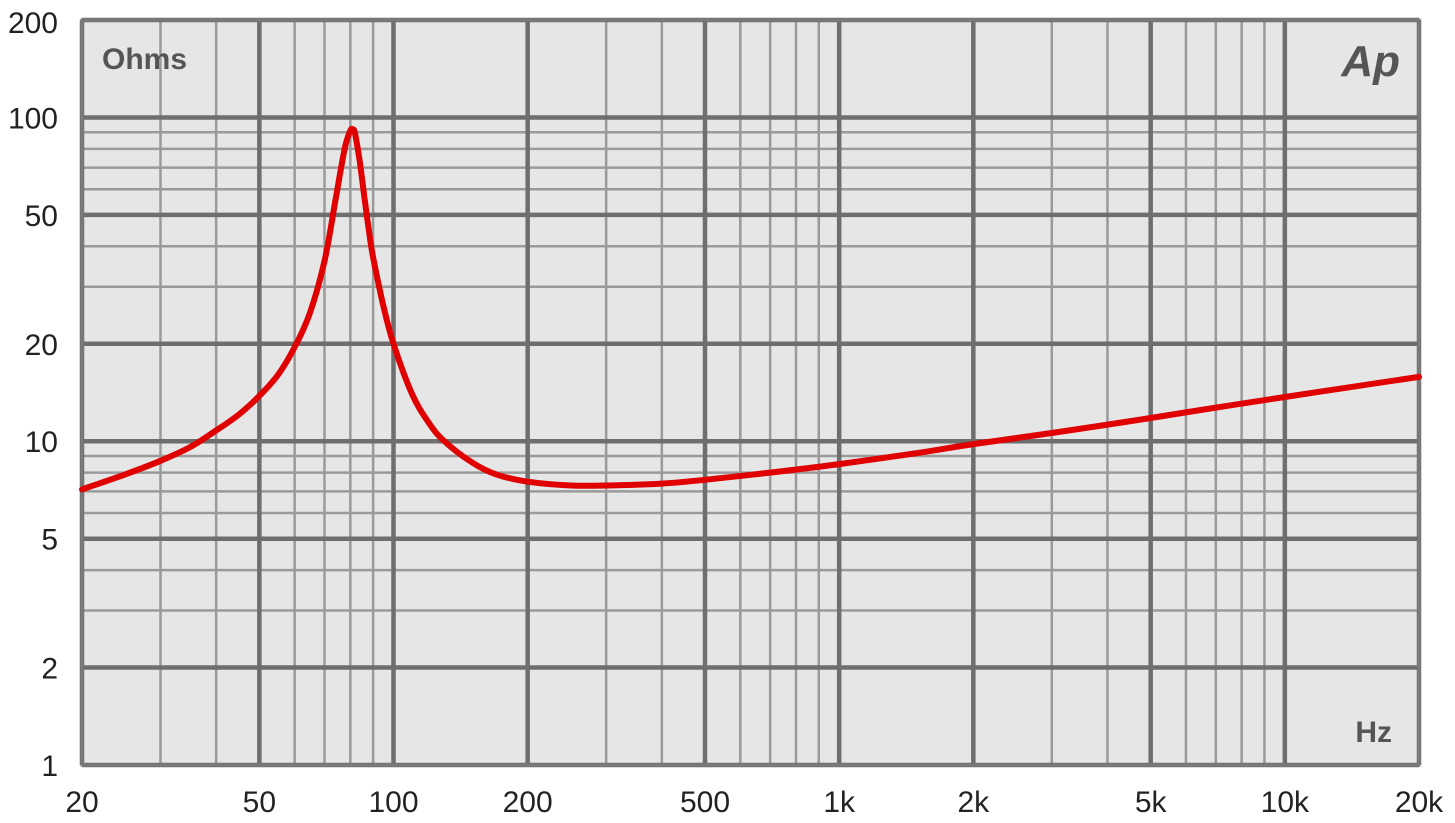  What do you see at coordinates (1285, 802) in the screenshot?
I see `x-tick-label: 10k` at bounding box center [1285, 802].